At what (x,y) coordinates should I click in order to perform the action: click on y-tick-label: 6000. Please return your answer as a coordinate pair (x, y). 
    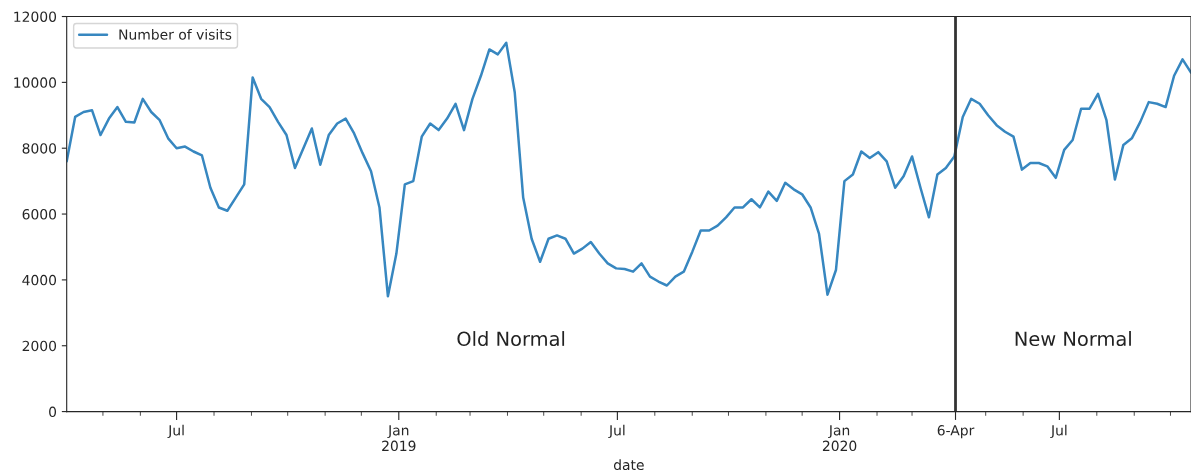
    Looking at the image, I should click on (39, 214).